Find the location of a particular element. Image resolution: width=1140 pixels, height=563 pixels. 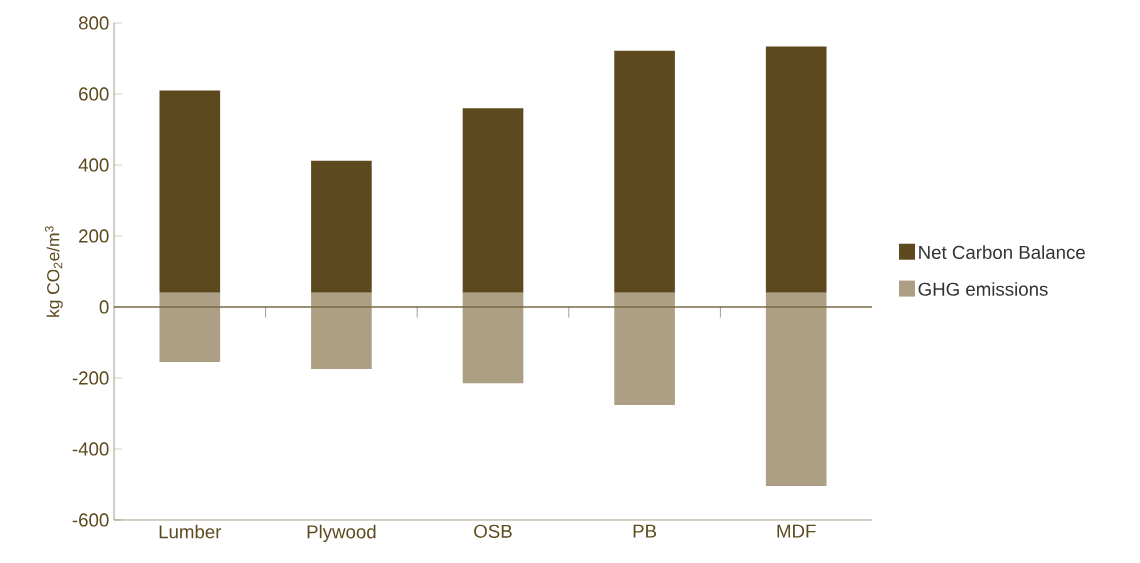

x-tick-label: Plywood is located at coordinates (341, 533).